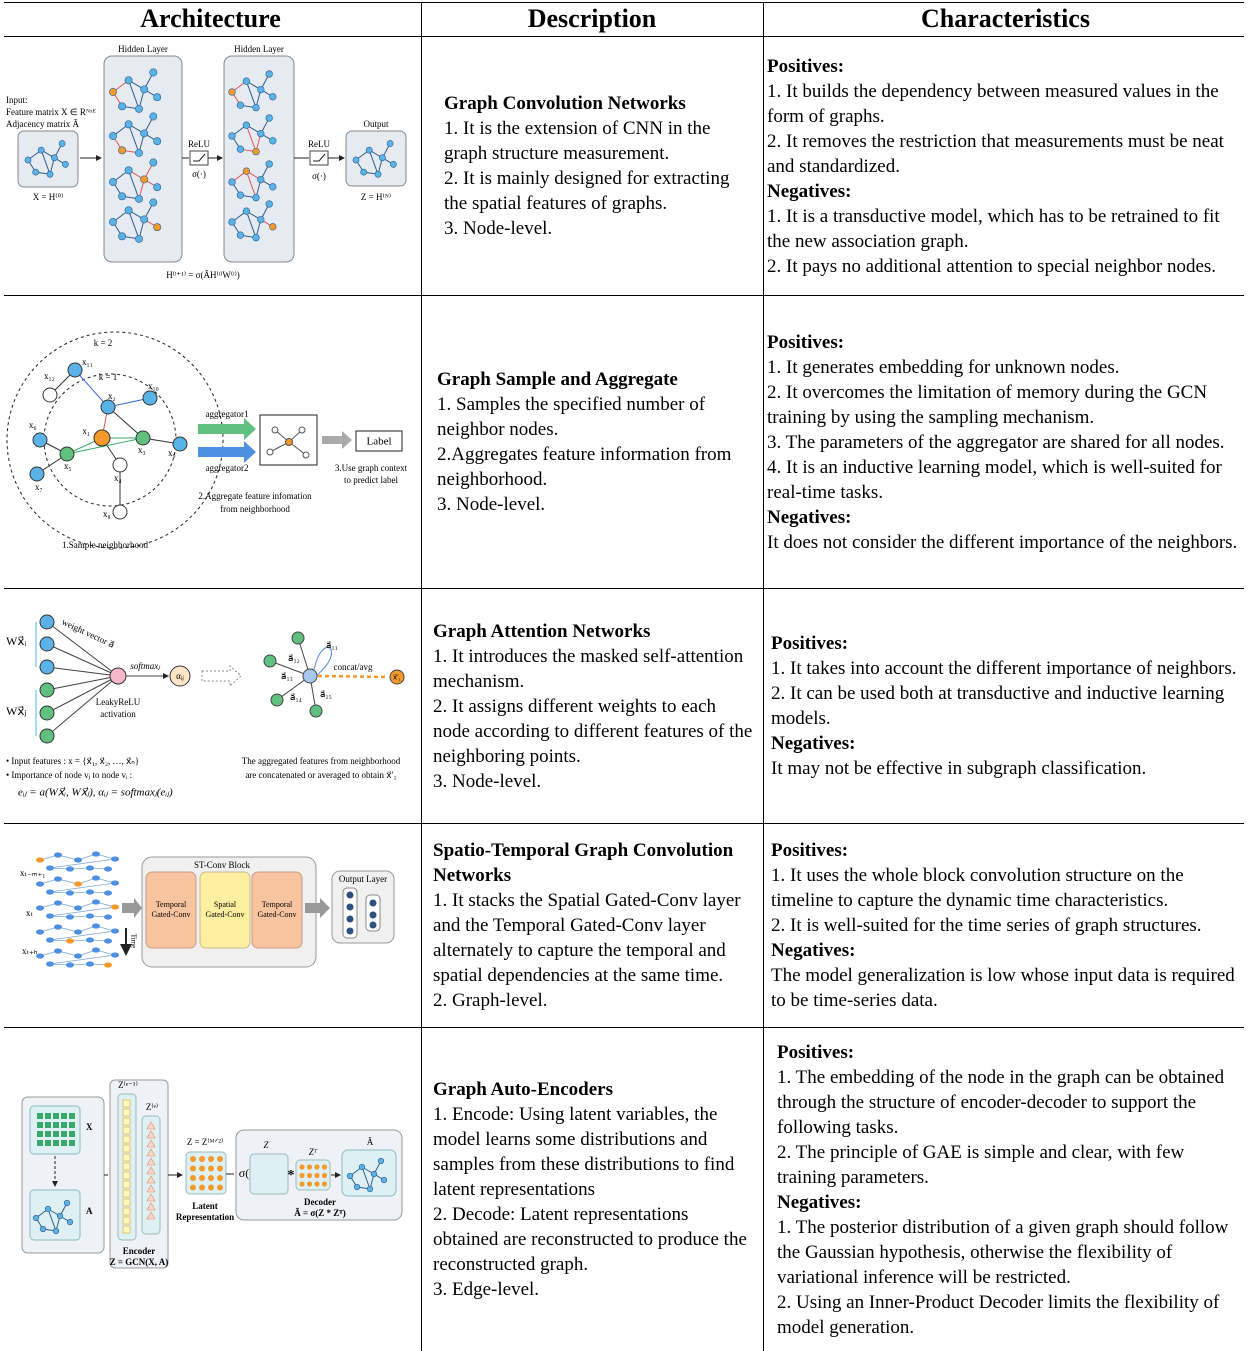 The width and height of the screenshot is (1248, 1351). I want to click on diagram-label: Hidden Layer, so click(143, 49).